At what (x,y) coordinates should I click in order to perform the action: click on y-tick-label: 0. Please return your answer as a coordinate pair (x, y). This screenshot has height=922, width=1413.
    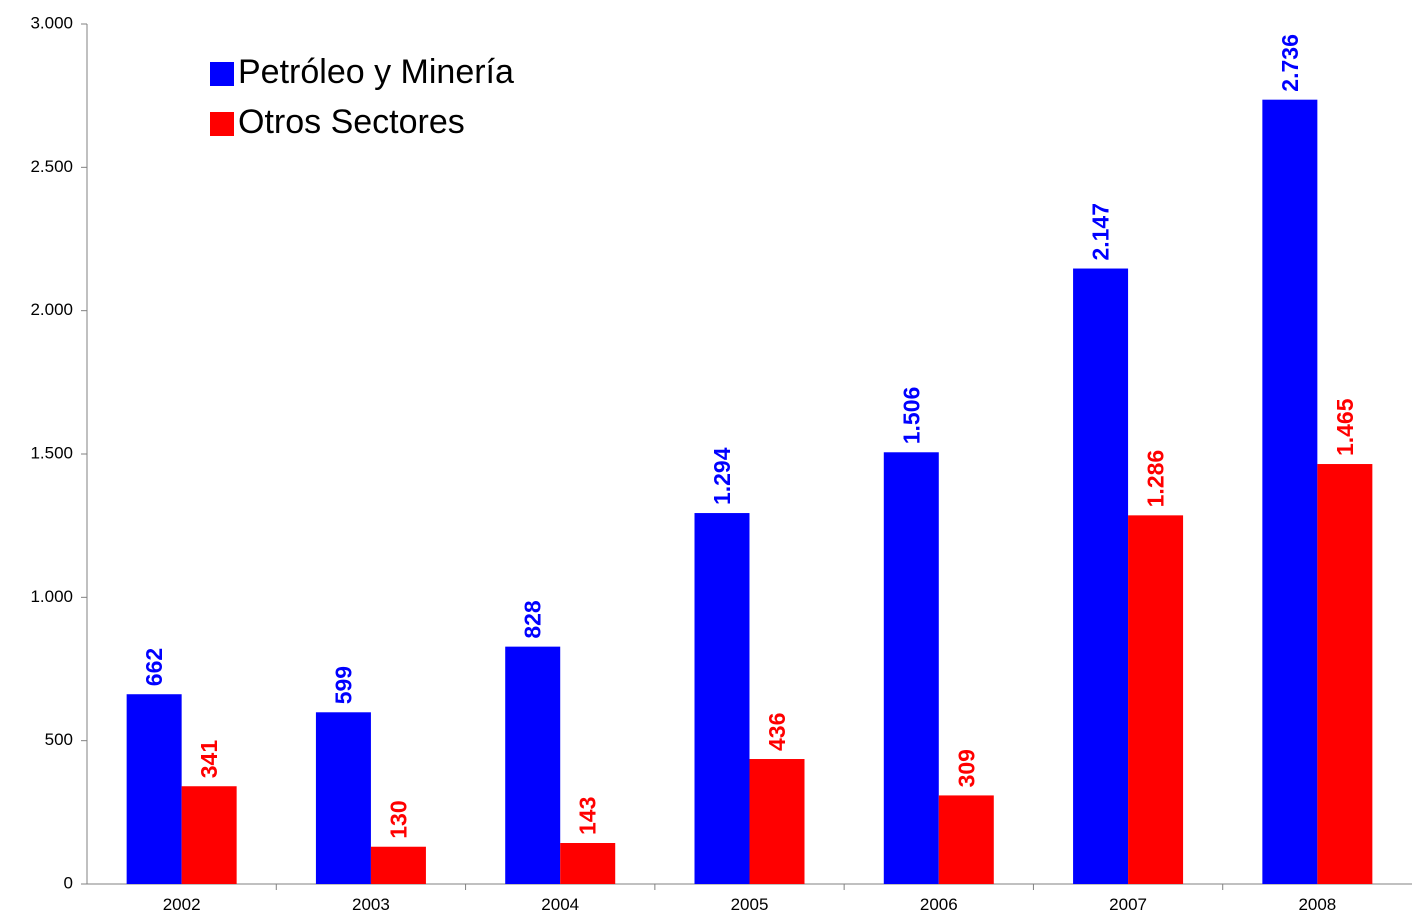
    Looking at the image, I should click on (68, 882).